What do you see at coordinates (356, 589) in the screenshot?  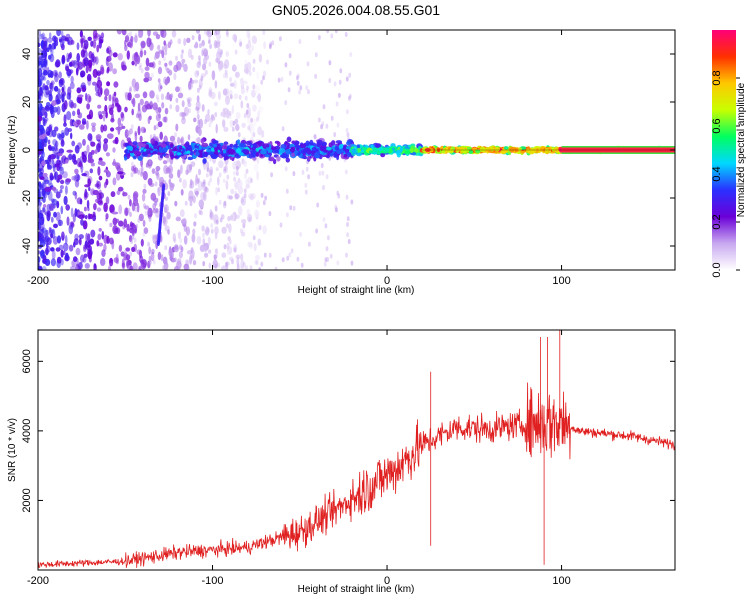 I see `snr-xlabel: Height of straight line (km)` at bounding box center [356, 589].